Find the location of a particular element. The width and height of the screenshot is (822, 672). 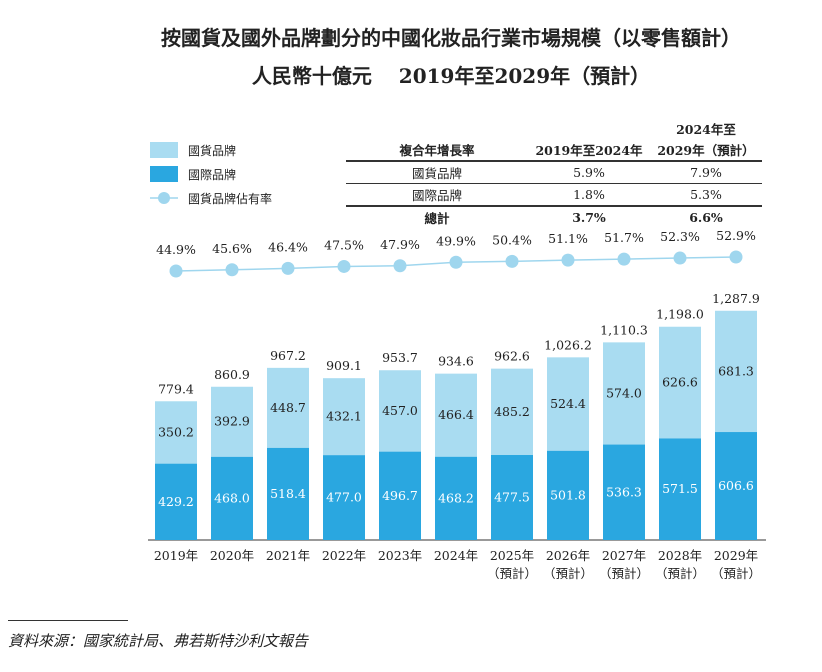

share-label: 47.5% is located at coordinates (344, 244).